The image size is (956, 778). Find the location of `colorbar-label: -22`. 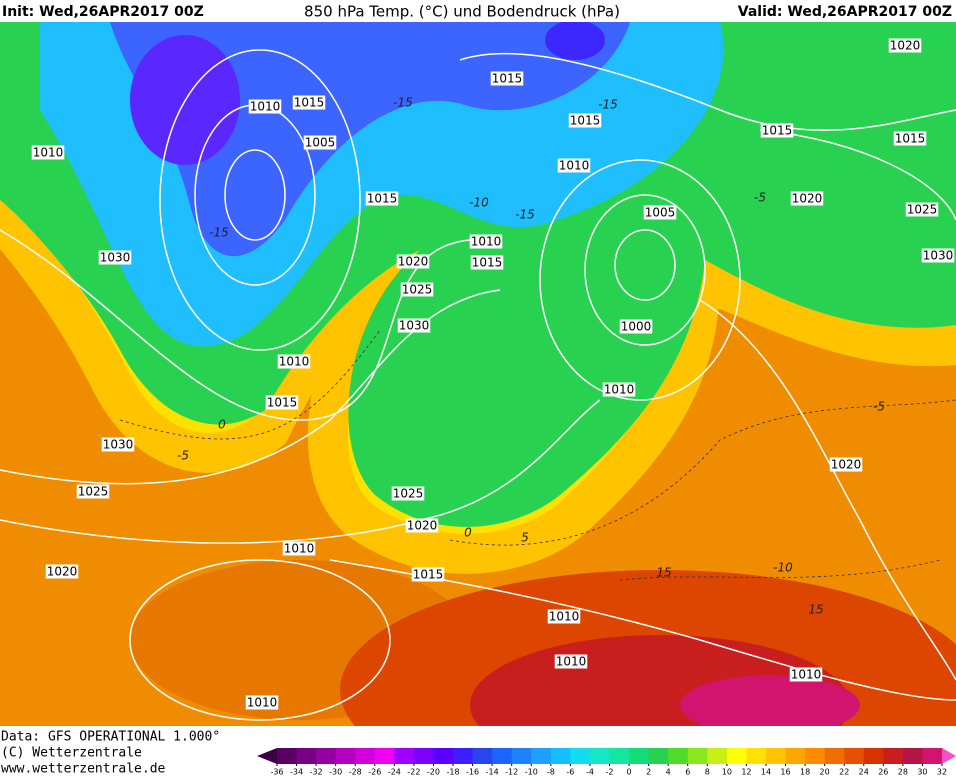

colorbar-label: -22 is located at coordinates (413, 772).